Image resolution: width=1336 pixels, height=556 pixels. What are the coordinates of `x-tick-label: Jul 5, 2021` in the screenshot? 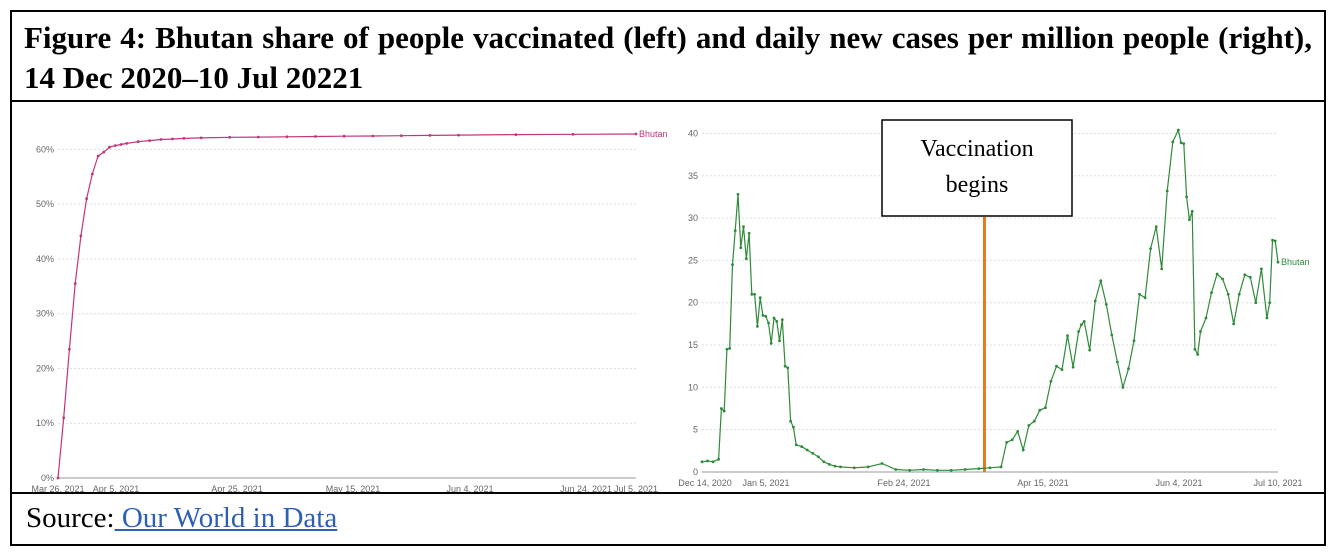 It's located at (636, 488).